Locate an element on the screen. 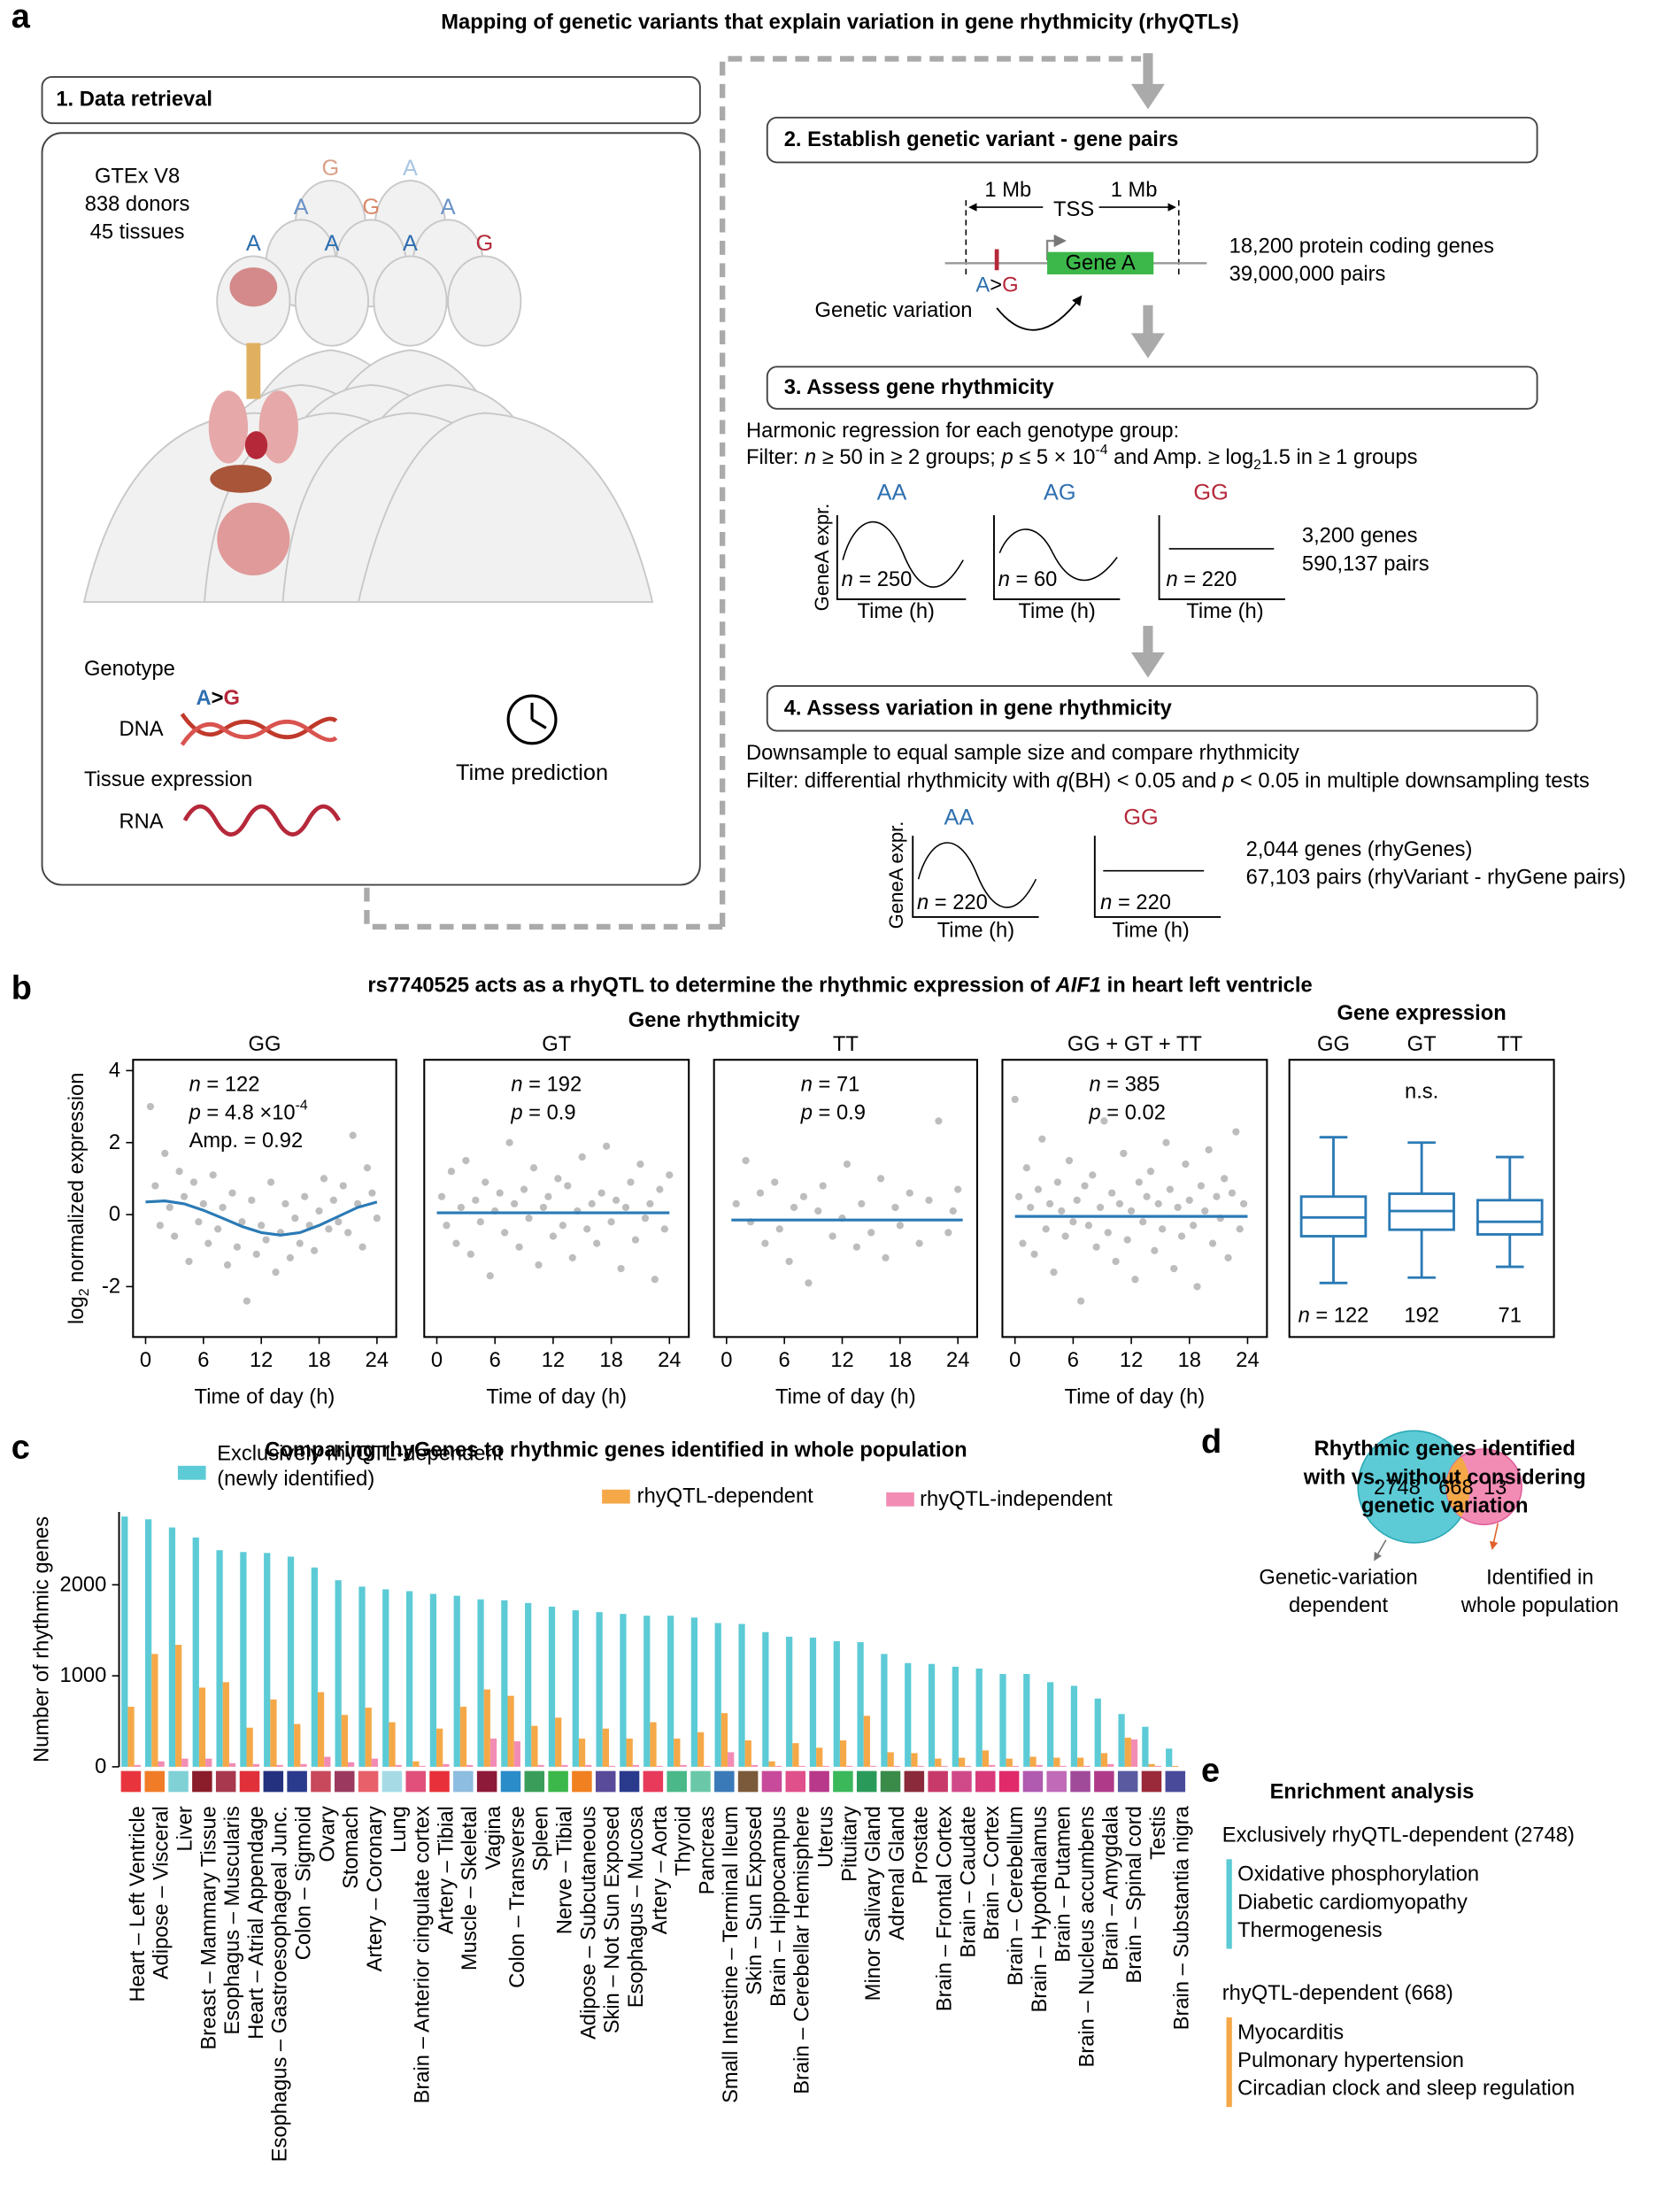 The width and height of the screenshot is (1680, 2198). y-tick-label: 2 is located at coordinates (114, 1142).